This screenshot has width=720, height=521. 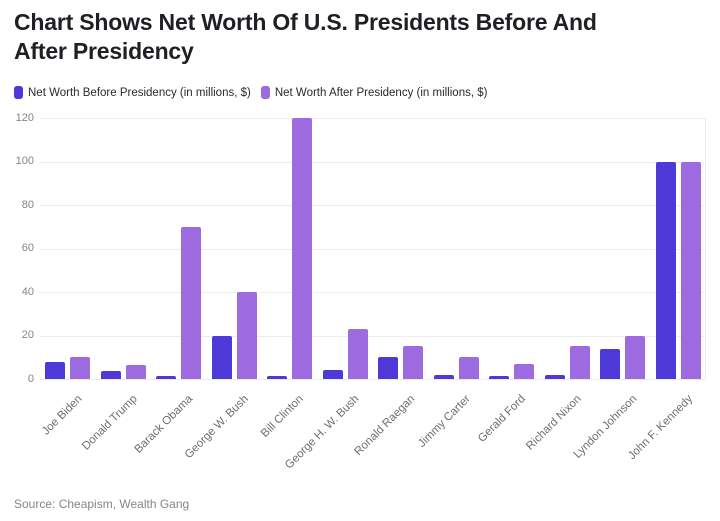 I want to click on bar-group-john-f-kennedy, so click(x=679, y=248).